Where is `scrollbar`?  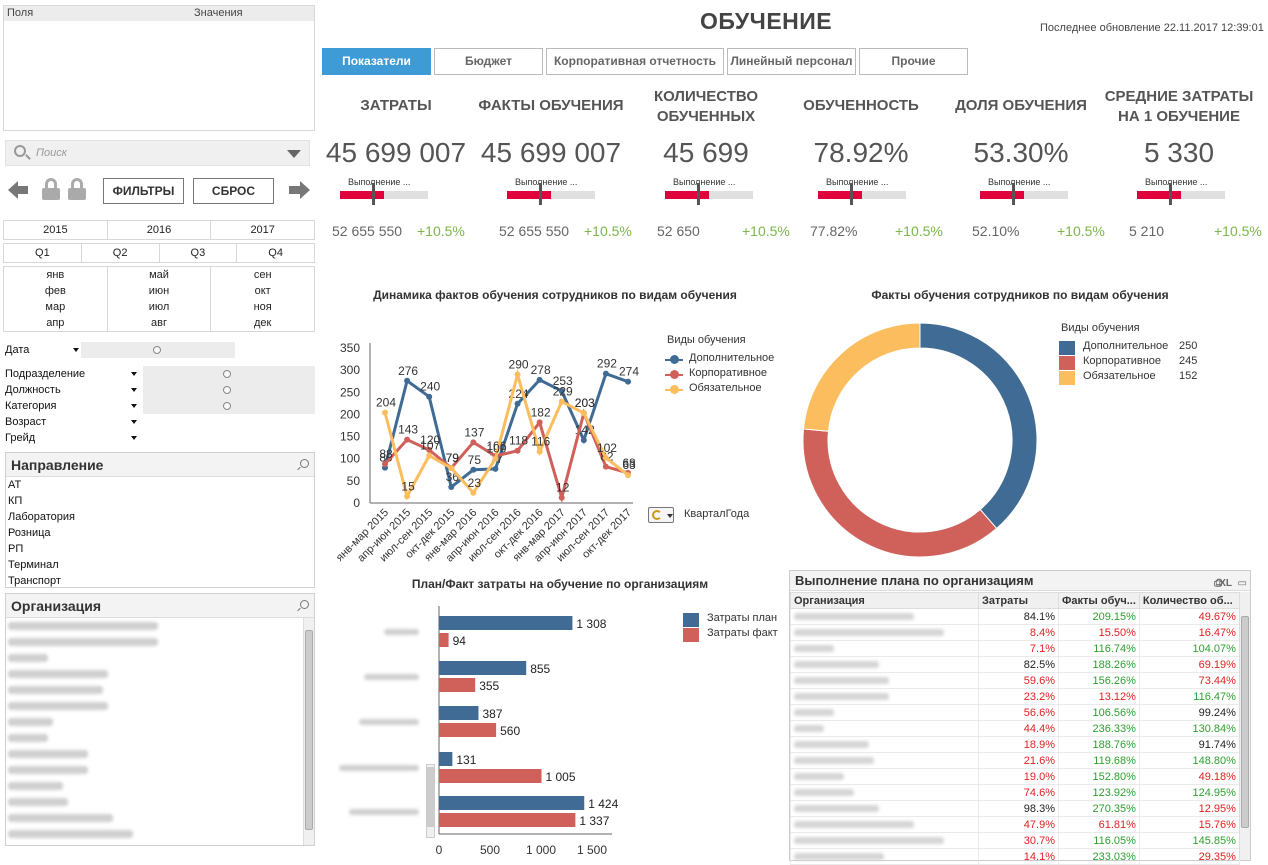 scrollbar is located at coordinates (308, 731).